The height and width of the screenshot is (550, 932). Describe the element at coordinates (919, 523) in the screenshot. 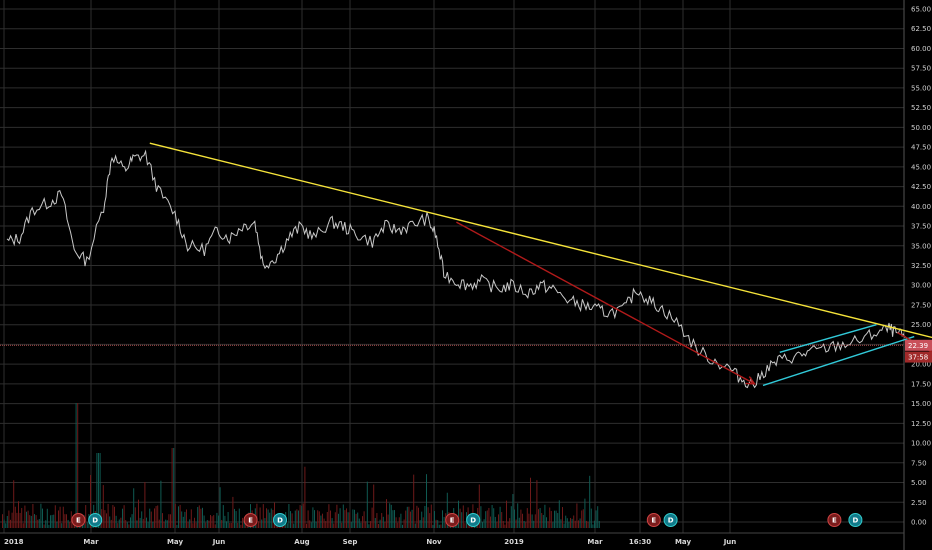

I see `y-tick-label: 0.00` at that location.